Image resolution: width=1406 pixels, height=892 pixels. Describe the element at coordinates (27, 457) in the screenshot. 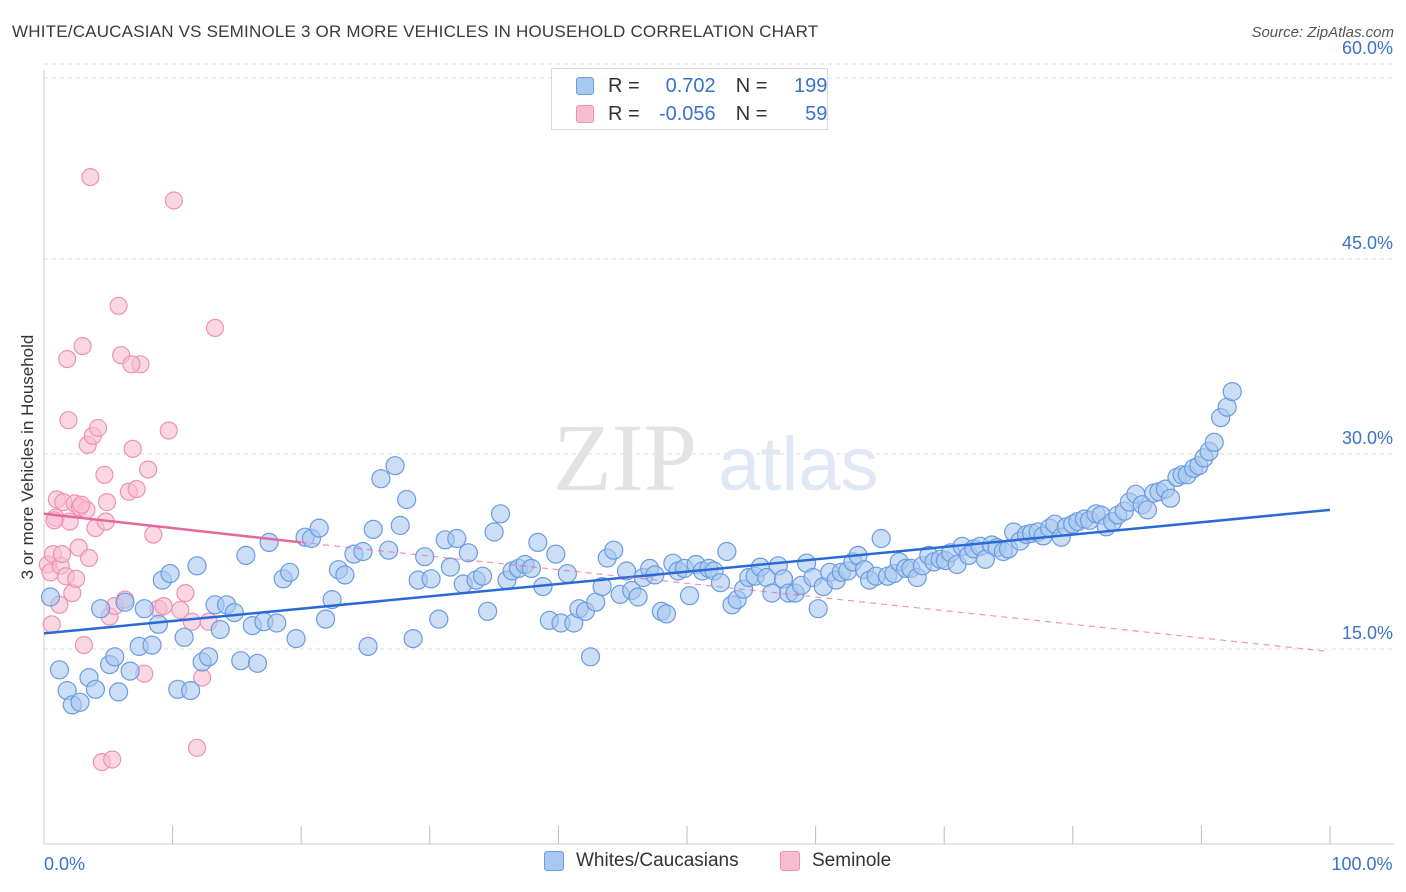

I see `y-axis-label: 3 or more Vehicles in Household` at that location.